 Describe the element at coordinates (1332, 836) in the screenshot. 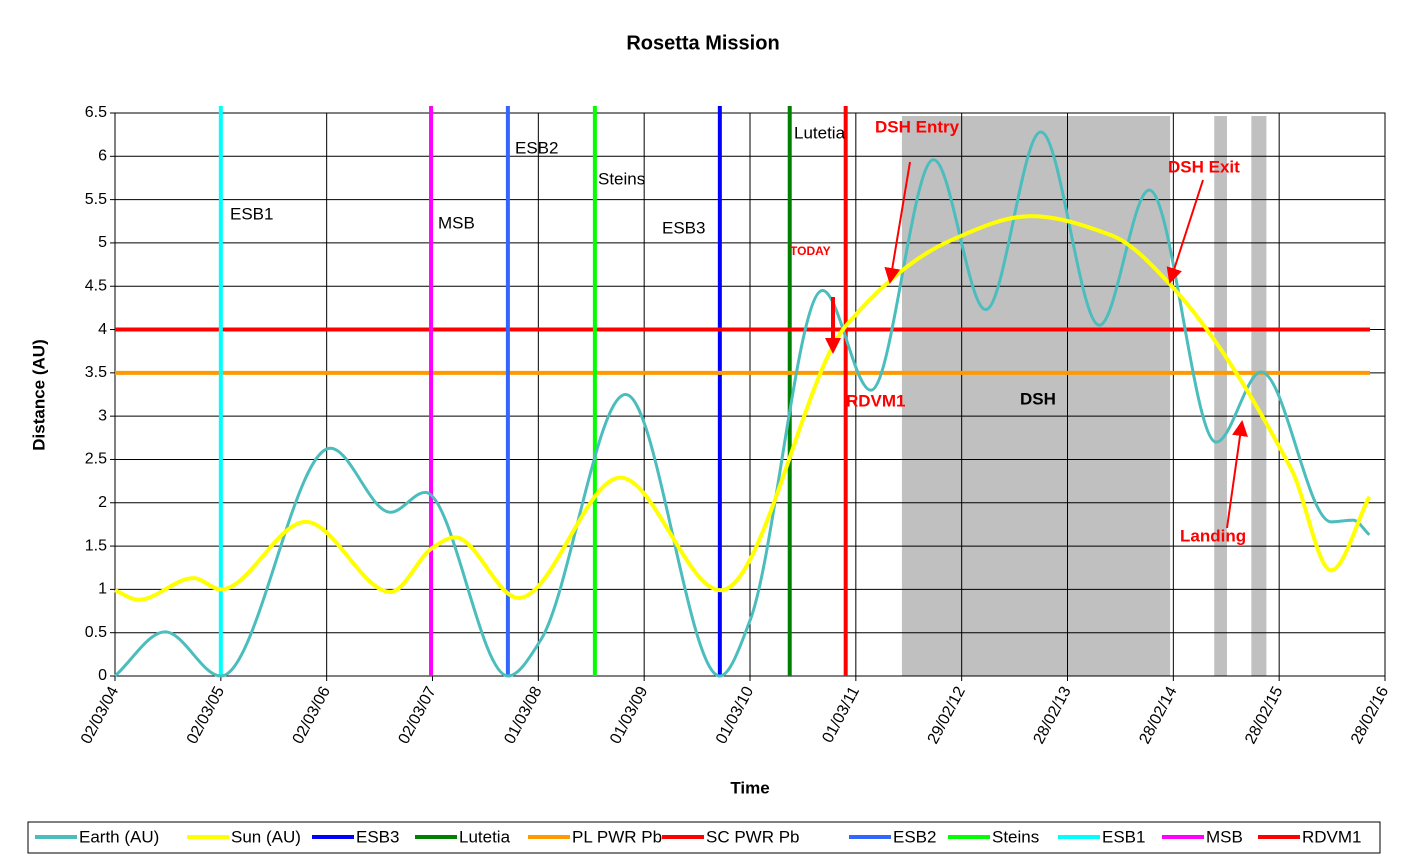

I see `legend-label: RDVM1` at that location.